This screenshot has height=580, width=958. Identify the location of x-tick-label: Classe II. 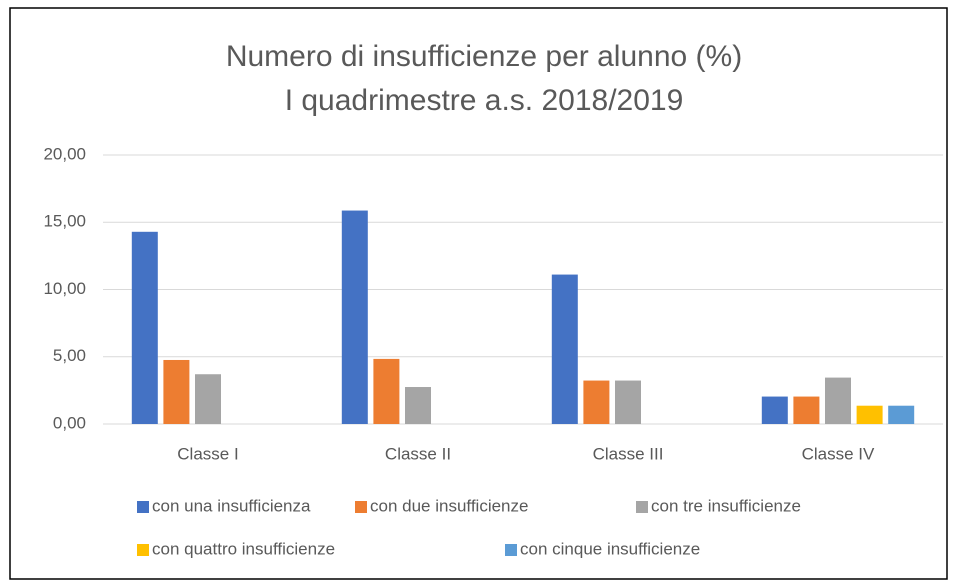
(418, 453).